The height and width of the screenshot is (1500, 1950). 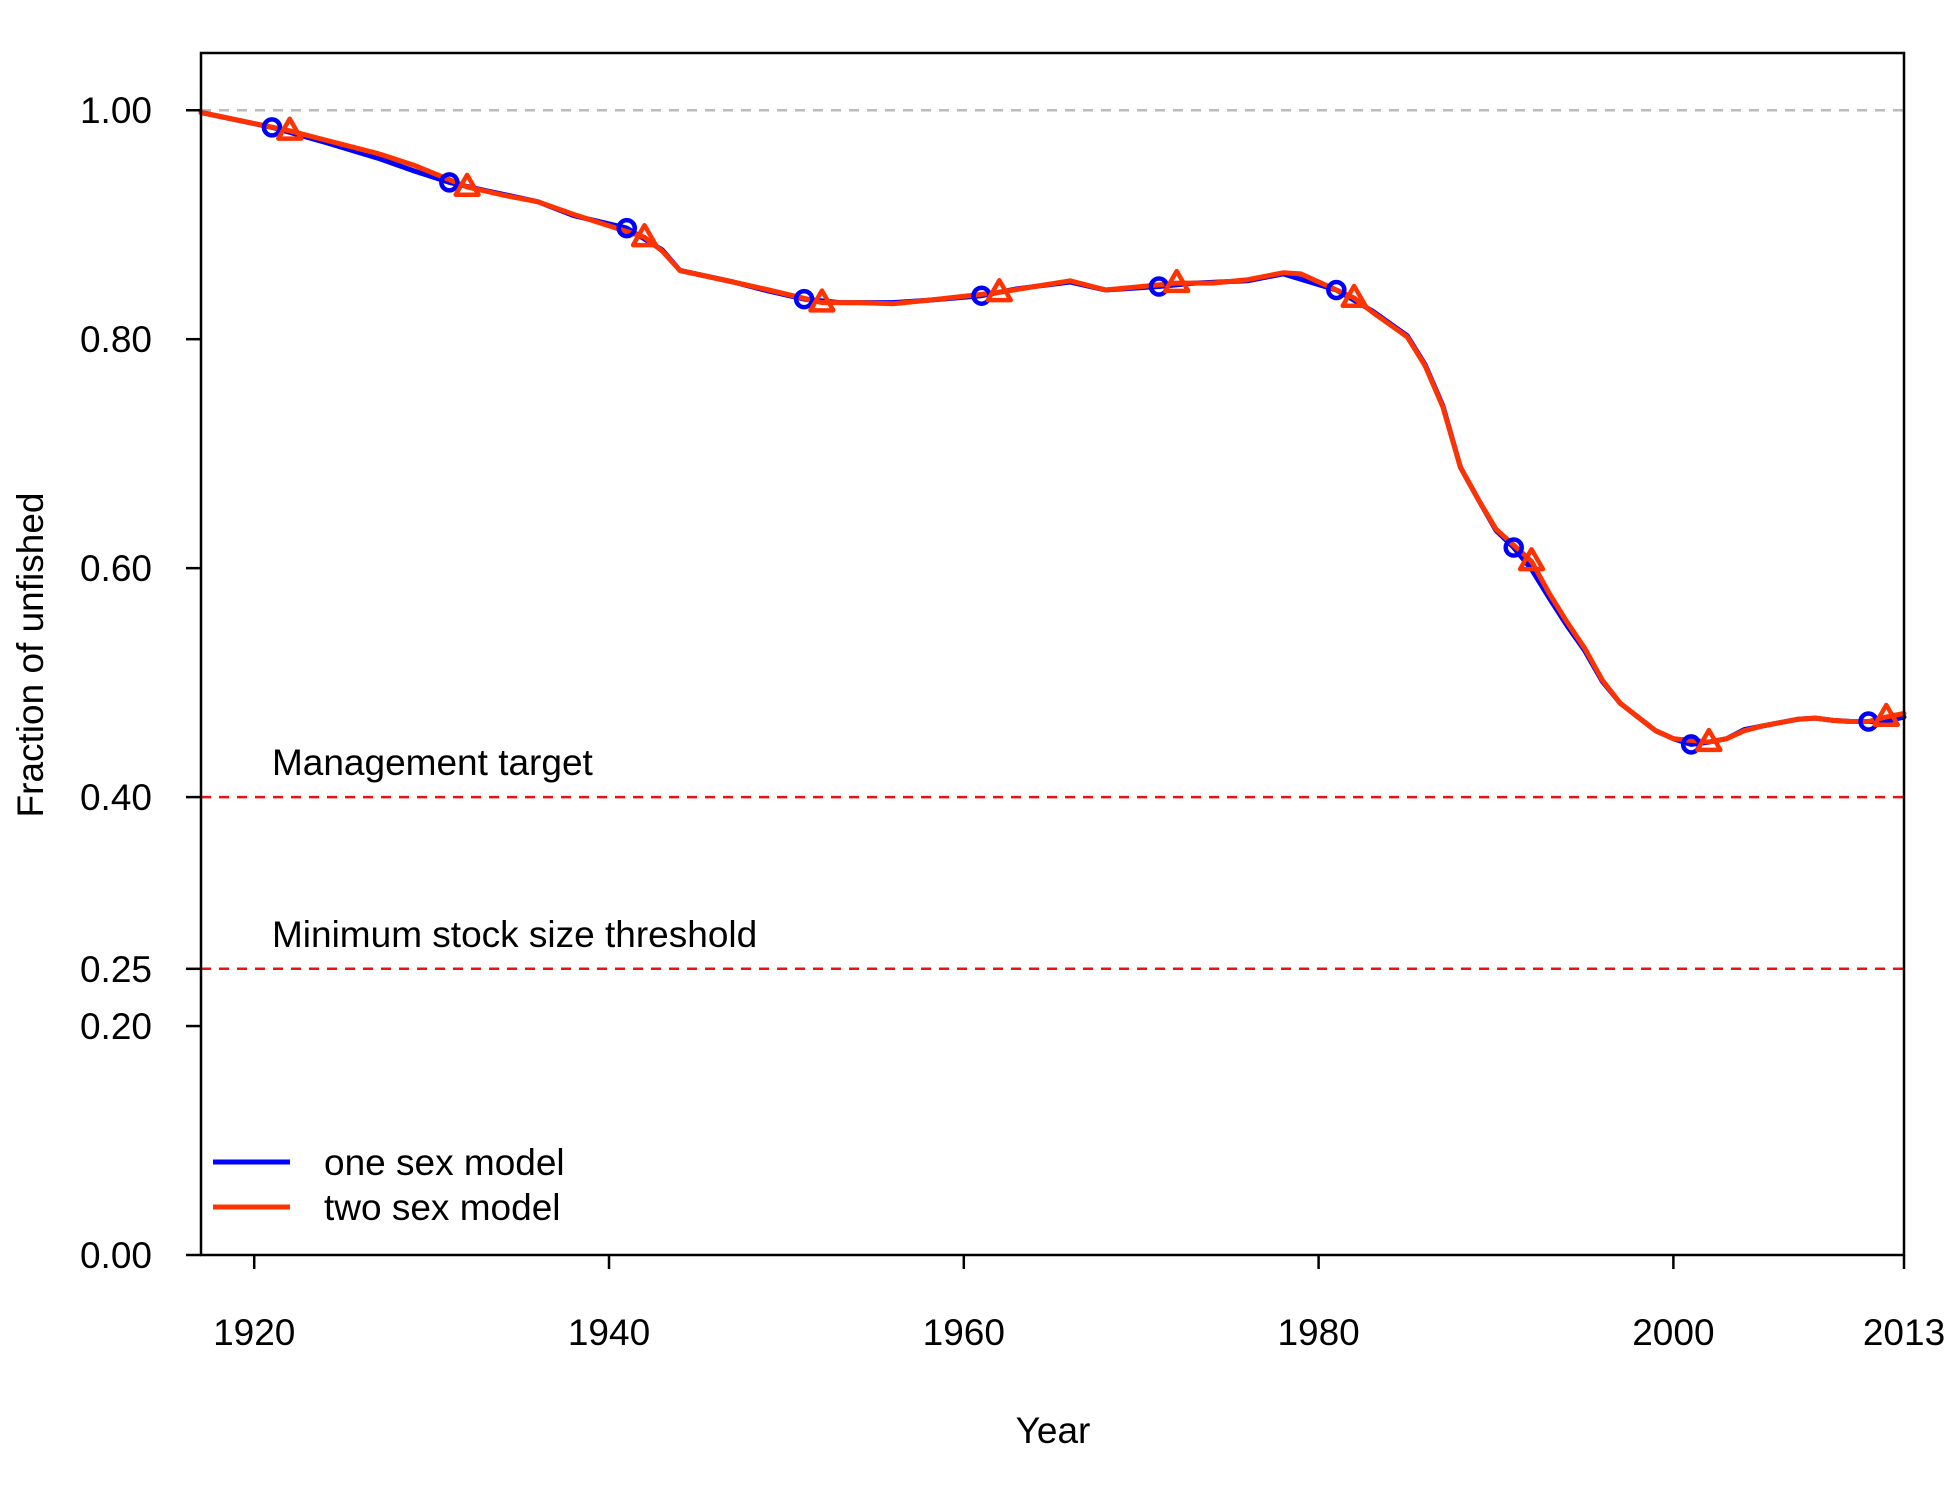 What do you see at coordinates (1673, 1332) in the screenshot?
I see `x-tick-label: 2000` at bounding box center [1673, 1332].